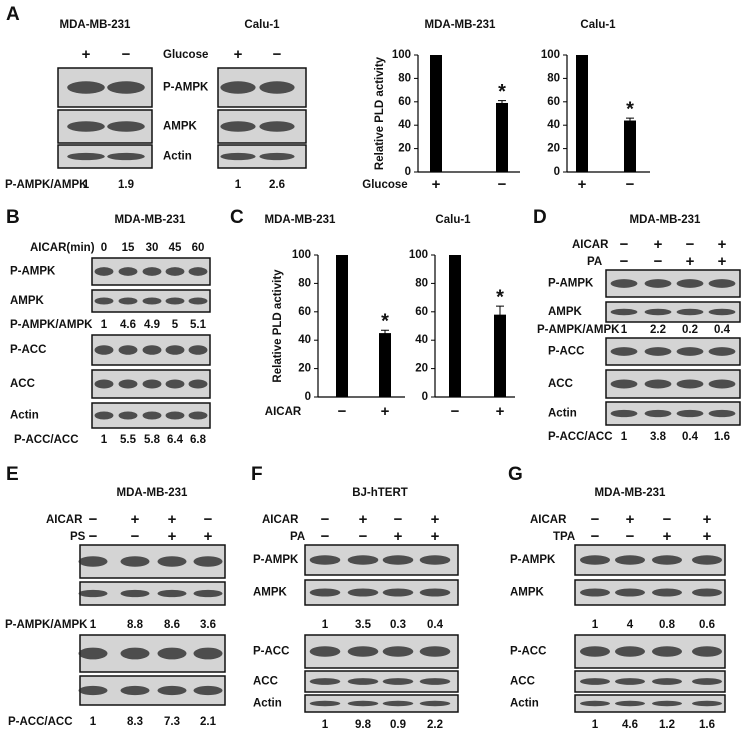  What do you see at coordinates (502, 103) in the screenshot?
I see `error-bar` at bounding box center [502, 103].